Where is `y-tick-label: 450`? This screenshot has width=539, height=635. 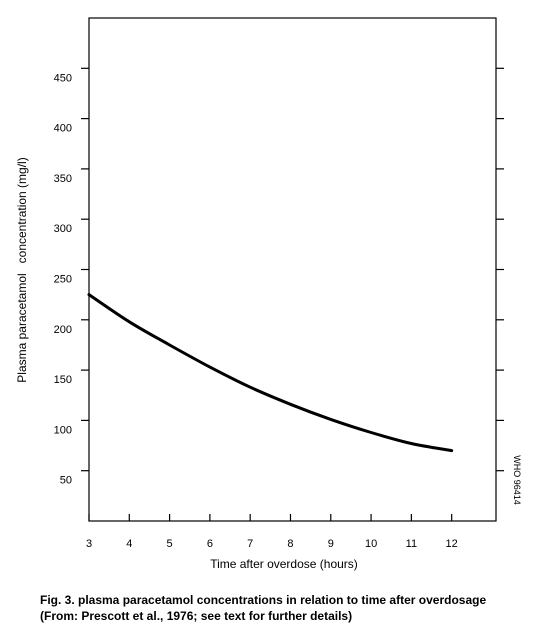
y-tick-label: 450 is located at coordinates (63, 78).